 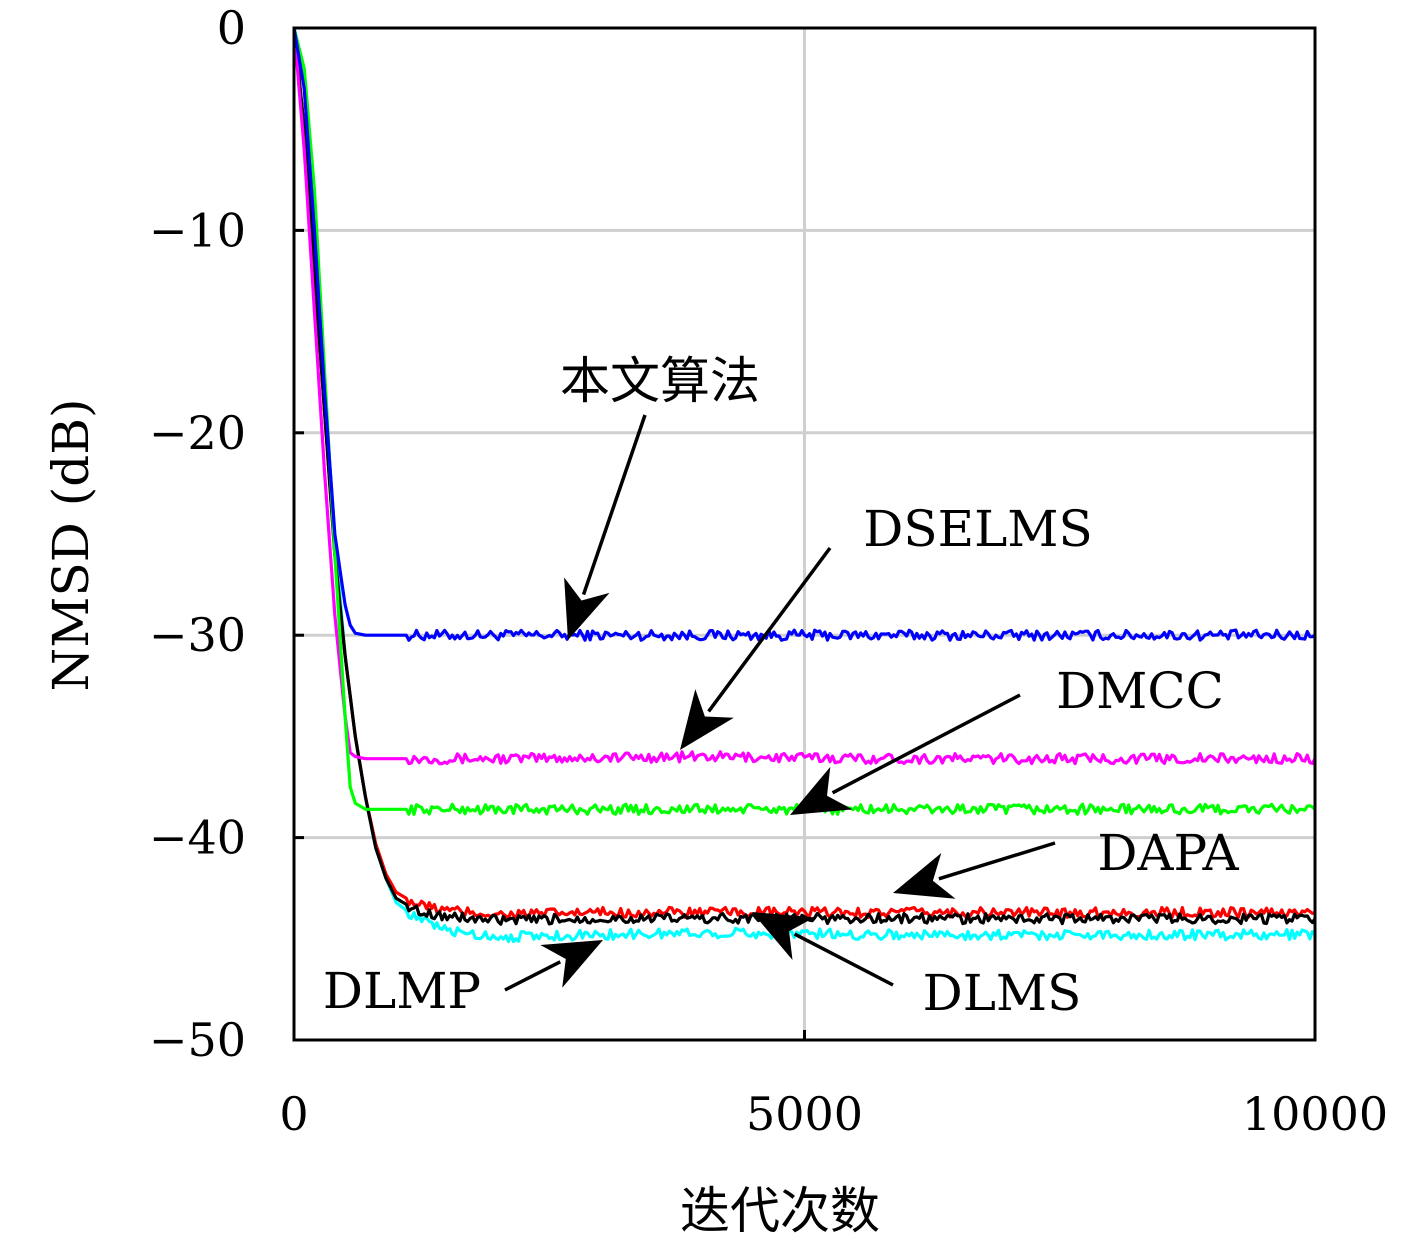 I want to click on annotation-label-dapa: DAPA, so click(x=1168, y=853).